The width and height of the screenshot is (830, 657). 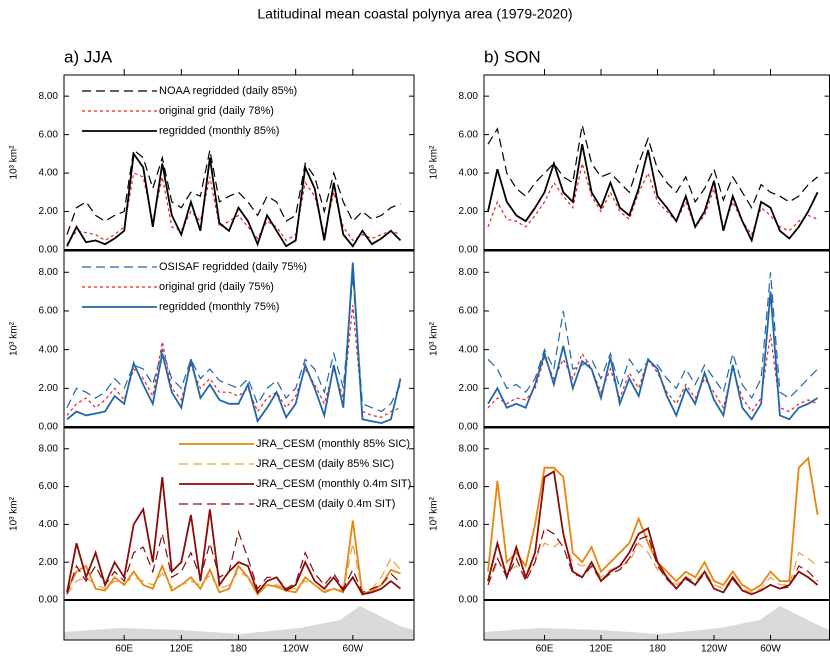 What do you see at coordinates (219, 307) in the screenshot?
I see `legend-label: regridded (monthly 75%)` at bounding box center [219, 307].